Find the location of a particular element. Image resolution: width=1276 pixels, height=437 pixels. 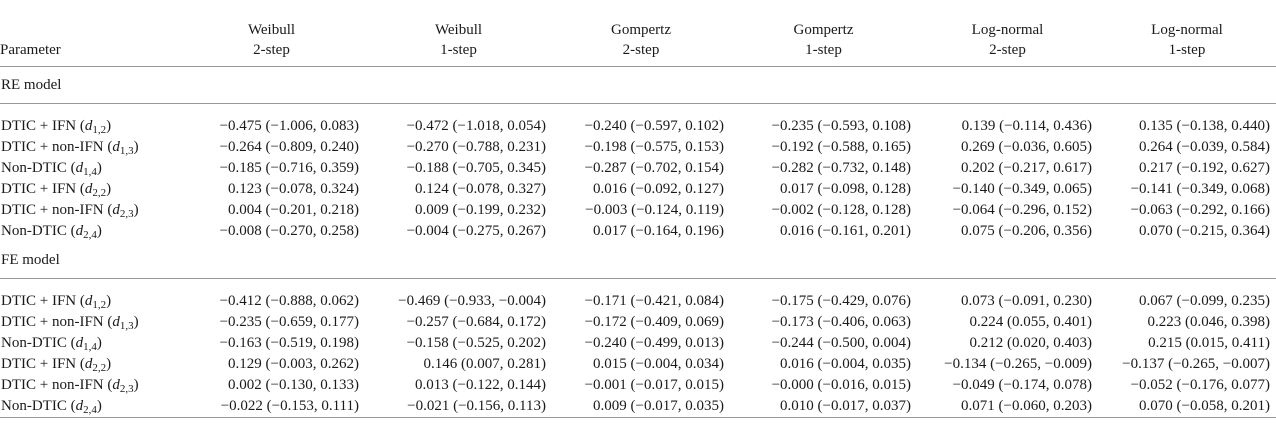

table-cell-estimate: 0.016 (−0.004, 0.035) is located at coordinates (845, 364).